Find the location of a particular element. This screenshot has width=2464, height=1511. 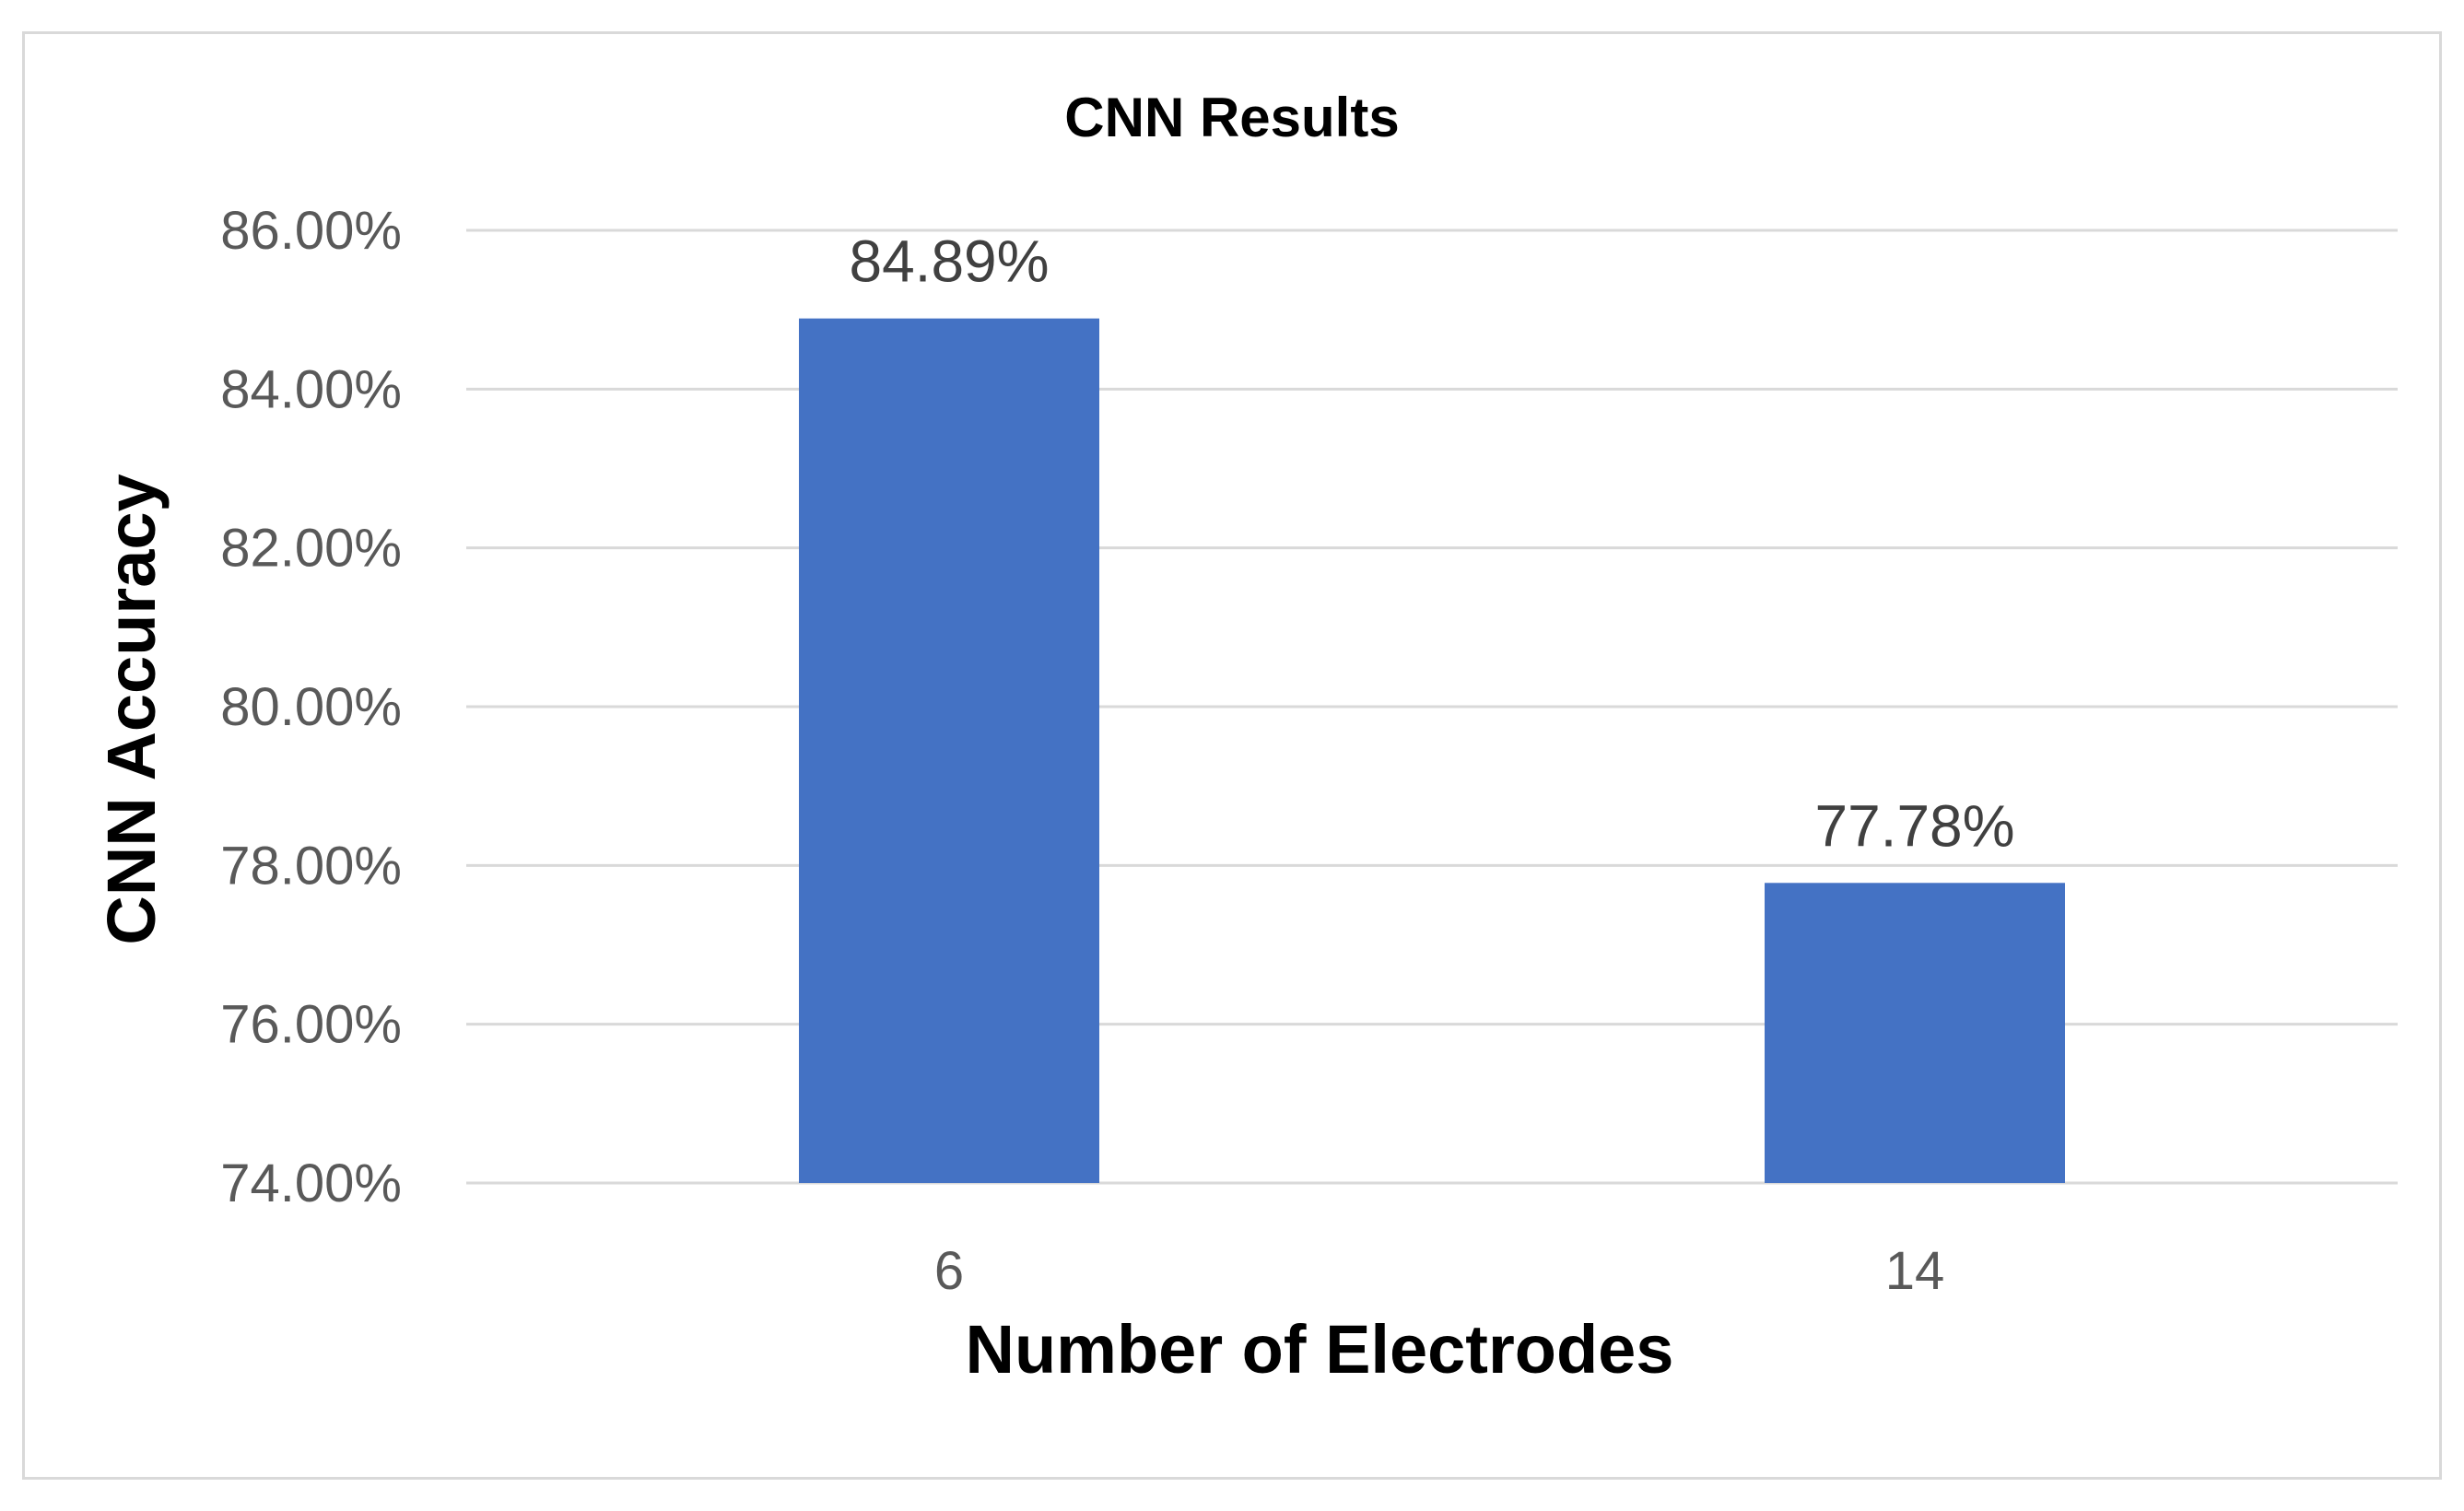

data-label: 84.89% is located at coordinates (949, 261).